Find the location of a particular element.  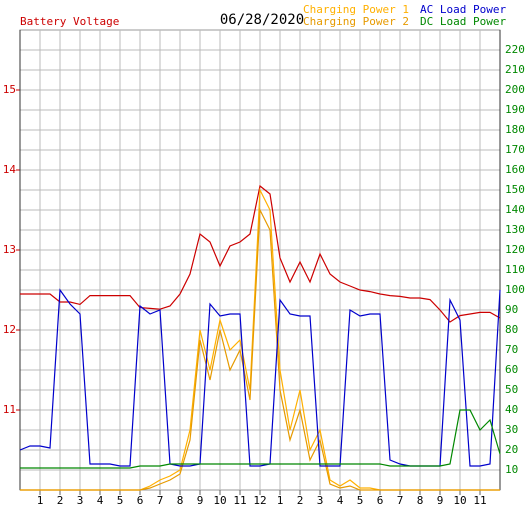

legend-label: DC Load Power is located at coordinates (463, 21).